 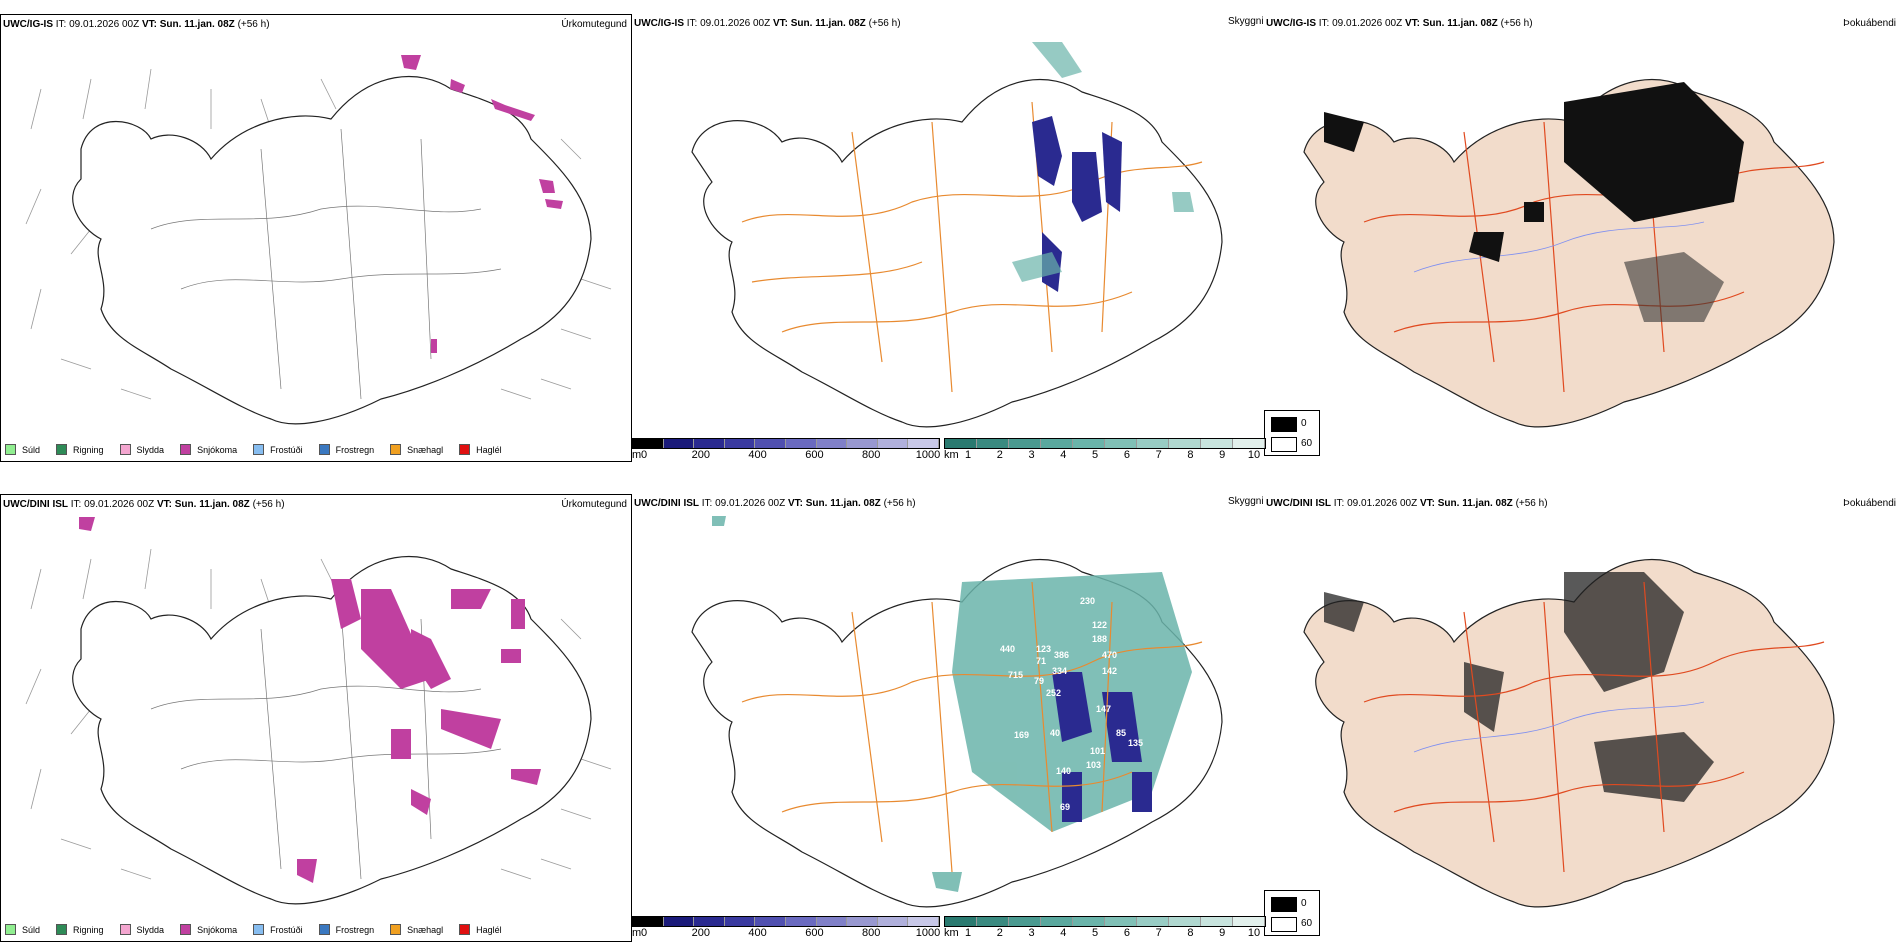 What do you see at coordinates (480, 929) in the screenshot?
I see `legend-item: Haglél` at bounding box center [480, 929].